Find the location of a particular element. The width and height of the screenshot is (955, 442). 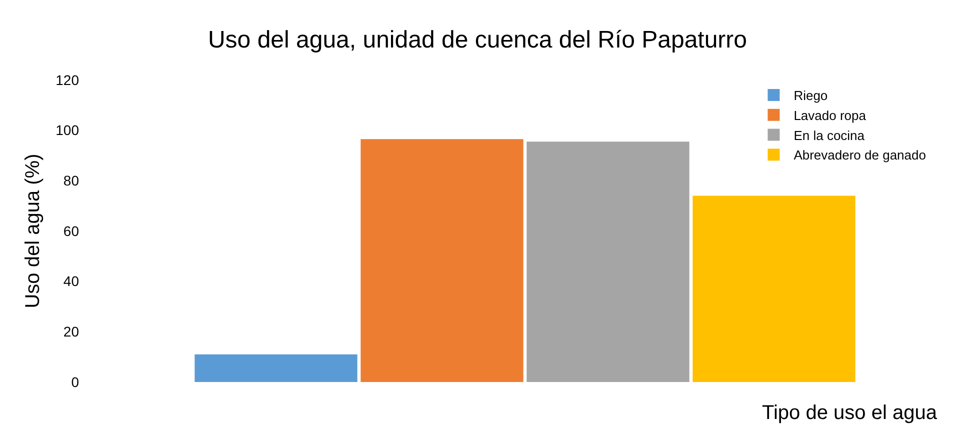

y-tick-label: 20 is located at coordinates (71, 332).